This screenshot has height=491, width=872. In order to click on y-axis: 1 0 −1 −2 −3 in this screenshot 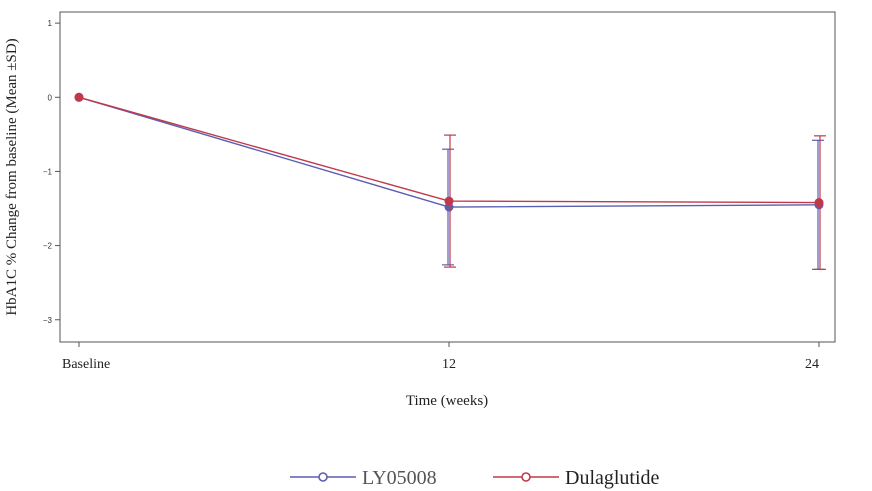, I will do `click(51, 172)`.